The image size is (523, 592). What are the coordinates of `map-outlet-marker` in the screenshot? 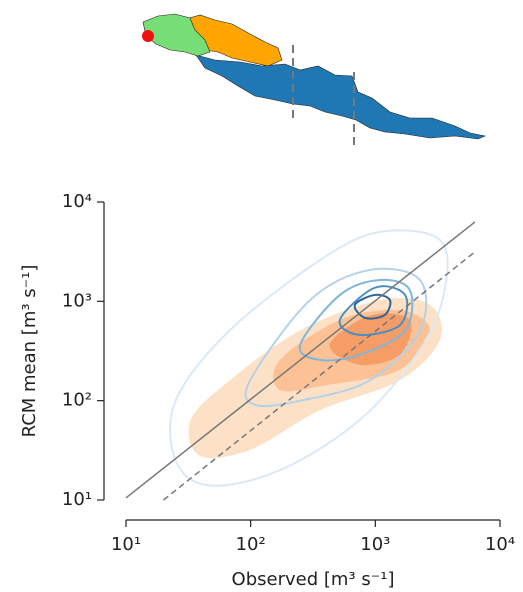 It's located at (148, 36).